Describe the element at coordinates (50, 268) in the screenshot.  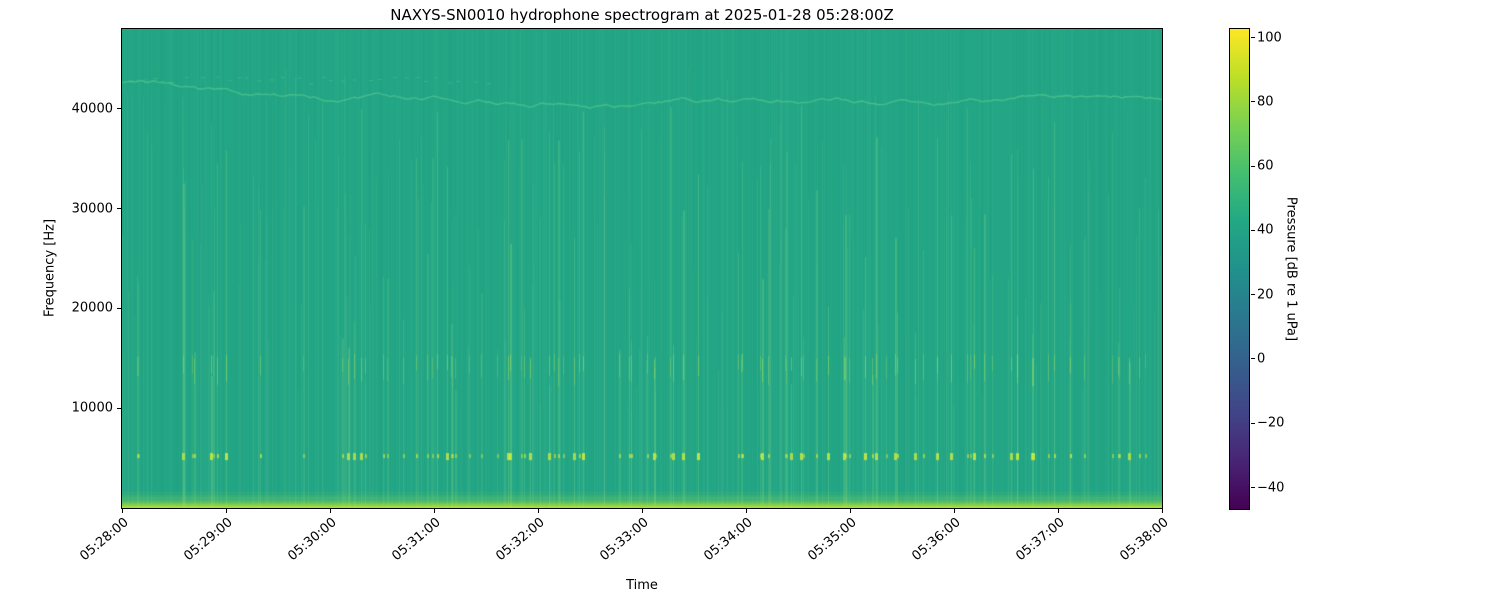
I see `y-axis-label: Frequency [Hz]` at that location.